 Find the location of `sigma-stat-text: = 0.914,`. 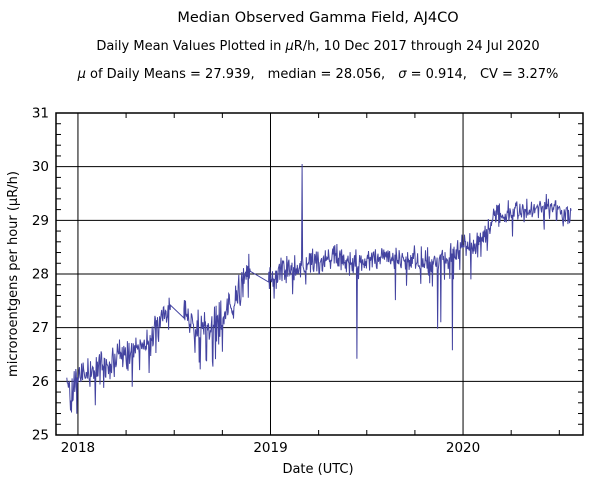

sigma-stat-text: = 0.914, is located at coordinates (436, 74).